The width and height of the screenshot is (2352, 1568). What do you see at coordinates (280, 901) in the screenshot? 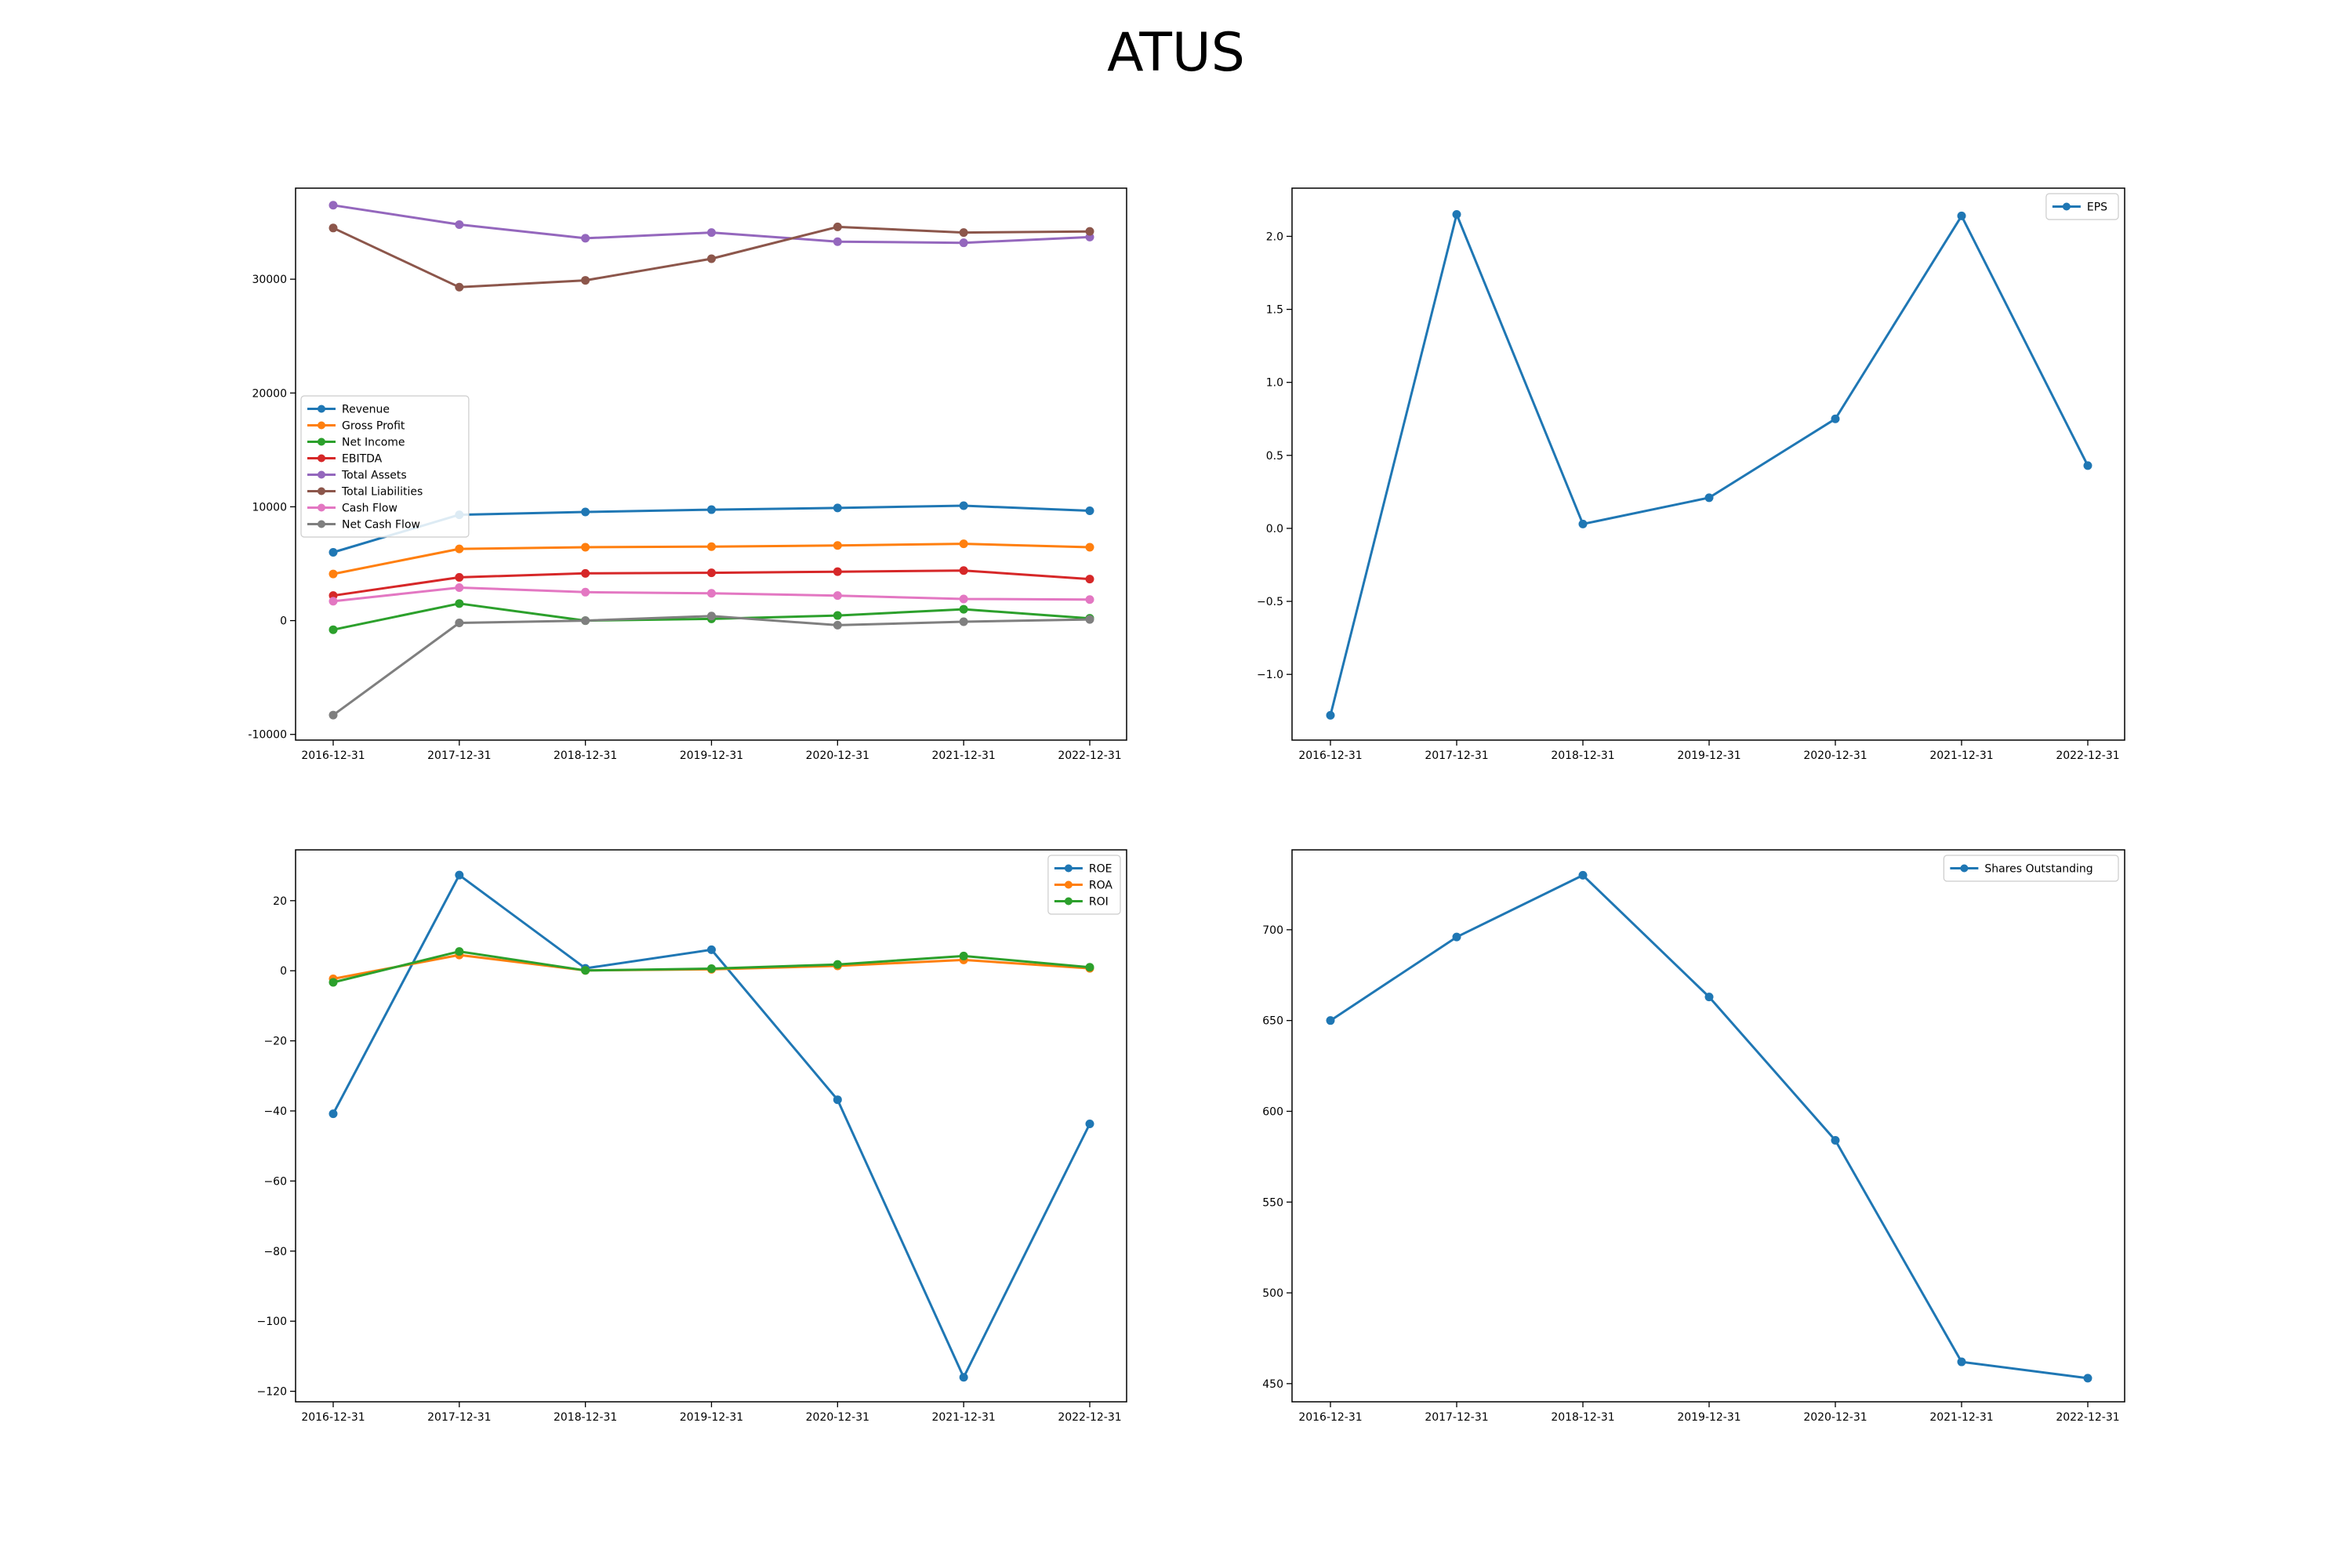
I see `y-tick-label: 20` at bounding box center [280, 901].